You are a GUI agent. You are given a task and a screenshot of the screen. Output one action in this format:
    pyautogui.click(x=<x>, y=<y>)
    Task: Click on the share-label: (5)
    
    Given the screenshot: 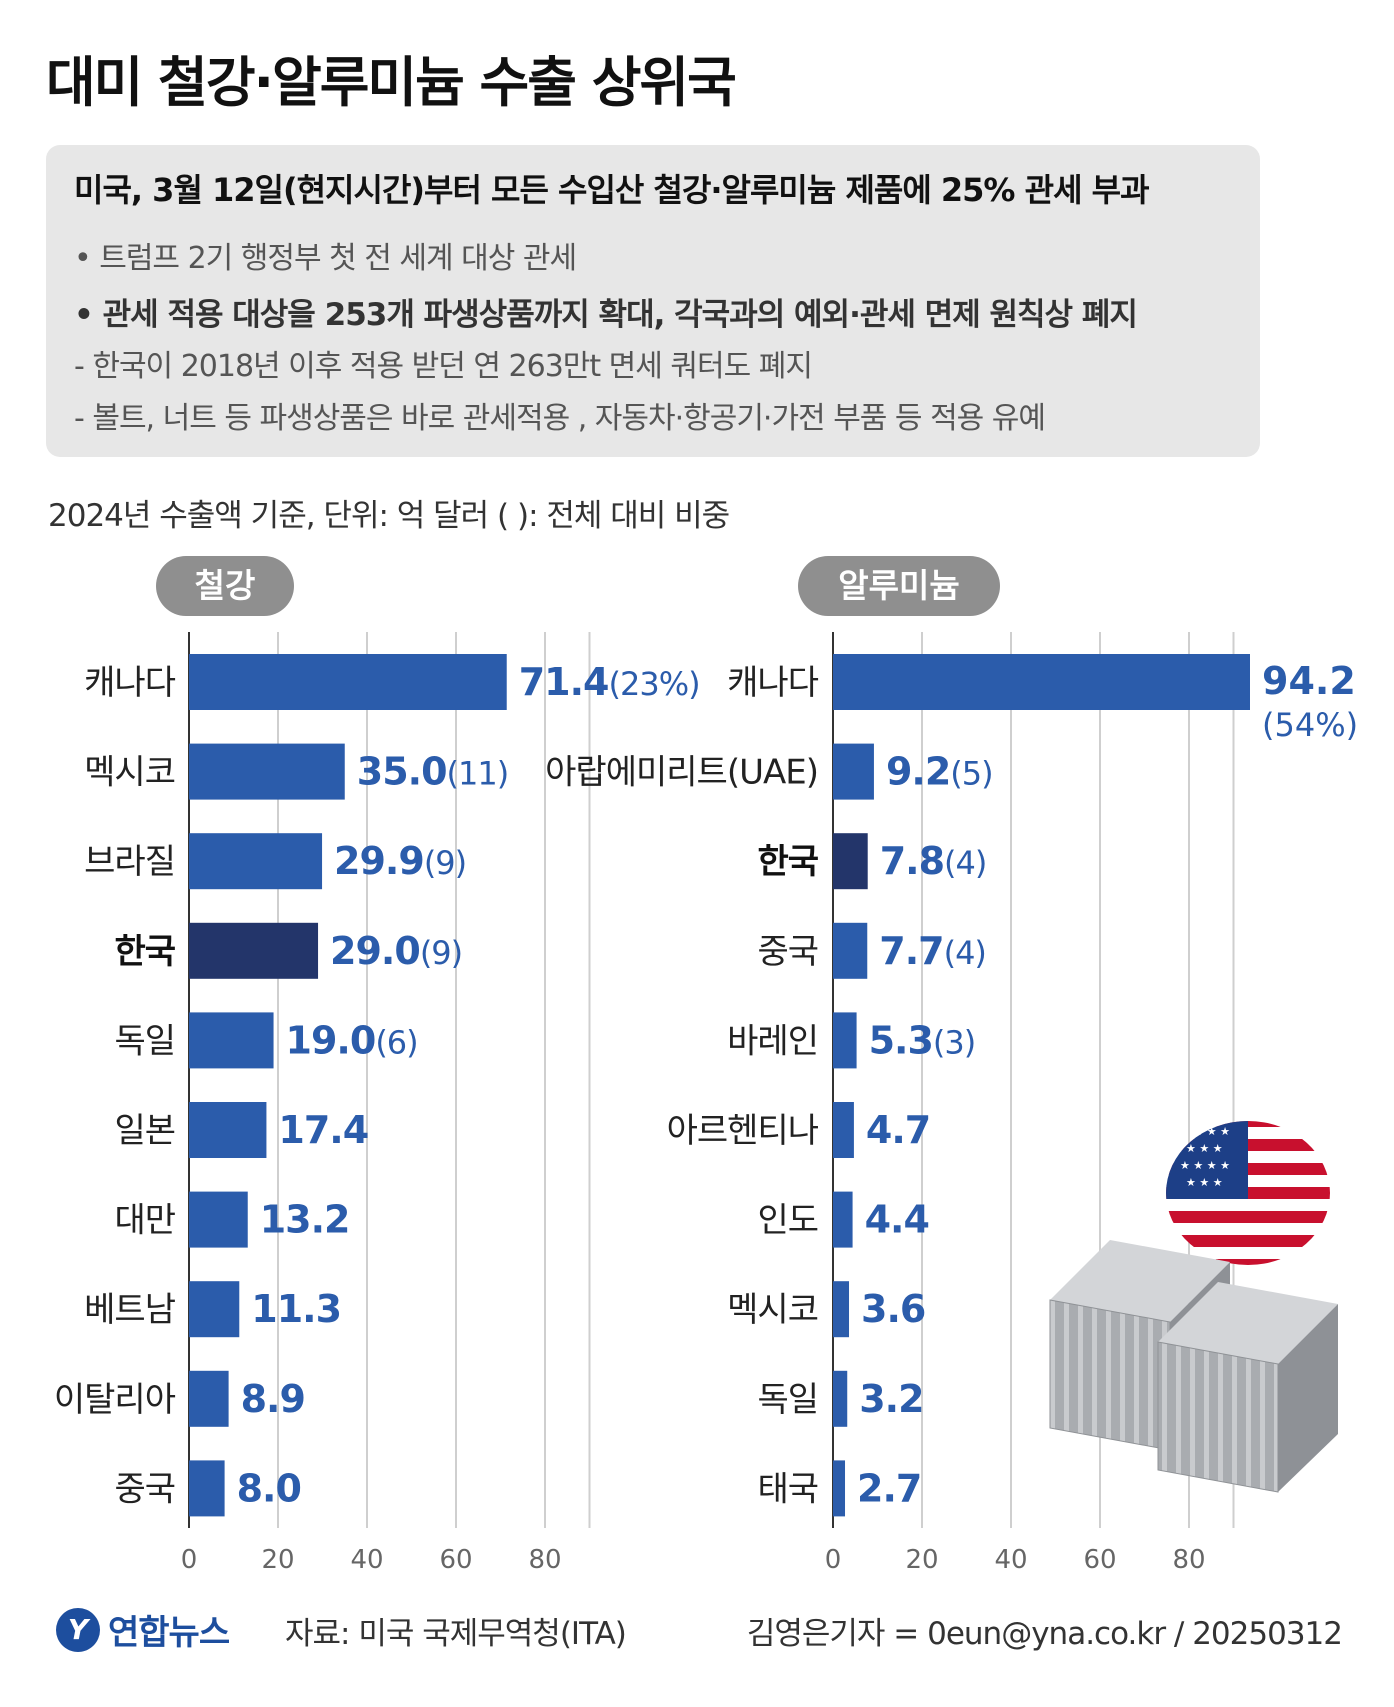 What is the action you would take?
    pyautogui.click(x=971, y=774)
    